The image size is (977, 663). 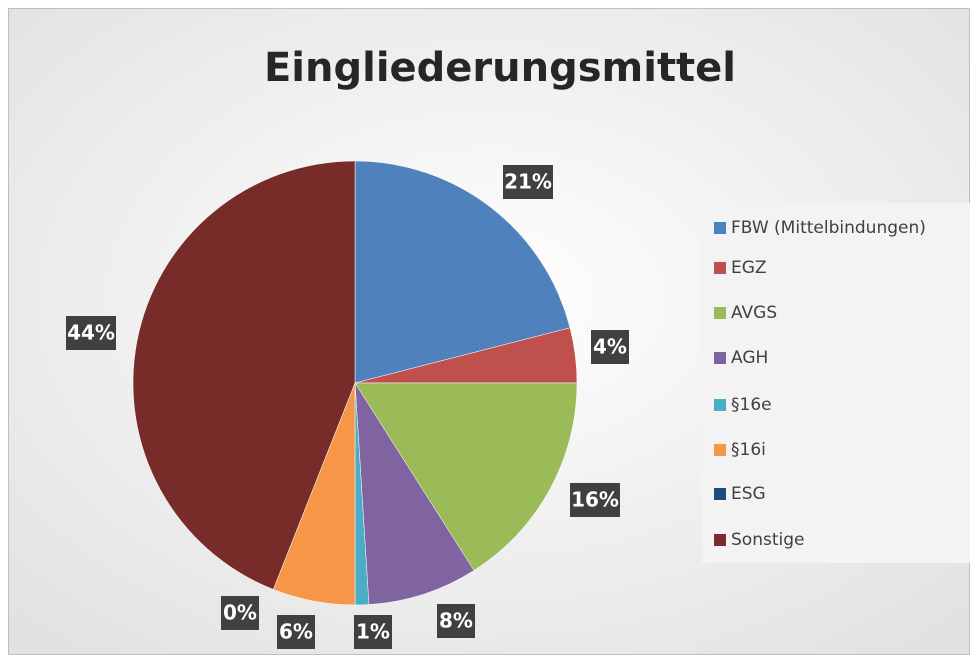 I want to click on legend-label: EGZ, so click(x=749, y=268).